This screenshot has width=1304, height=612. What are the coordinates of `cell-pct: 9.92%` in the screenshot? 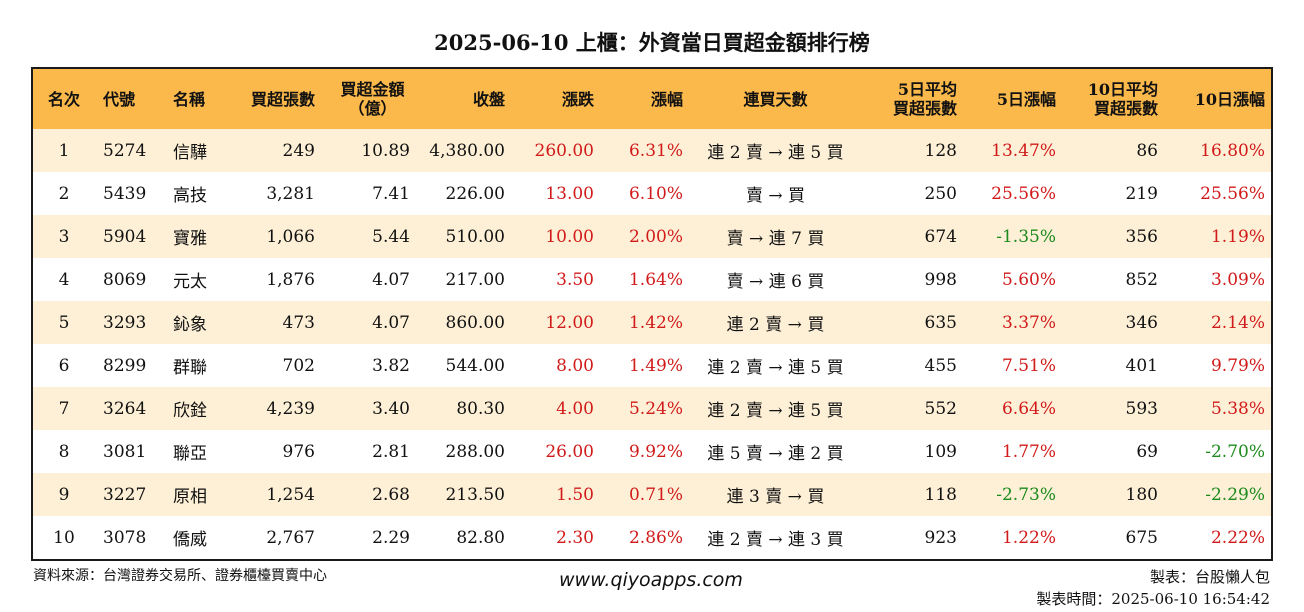 It's located at (655, 451).